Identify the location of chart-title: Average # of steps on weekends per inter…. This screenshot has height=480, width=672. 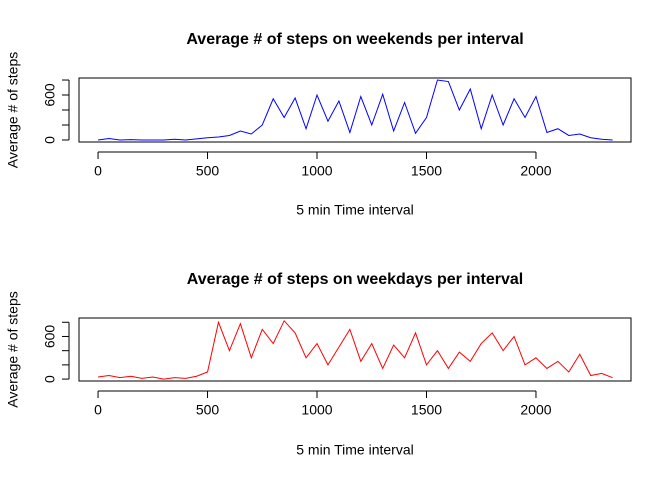
(354, 39).